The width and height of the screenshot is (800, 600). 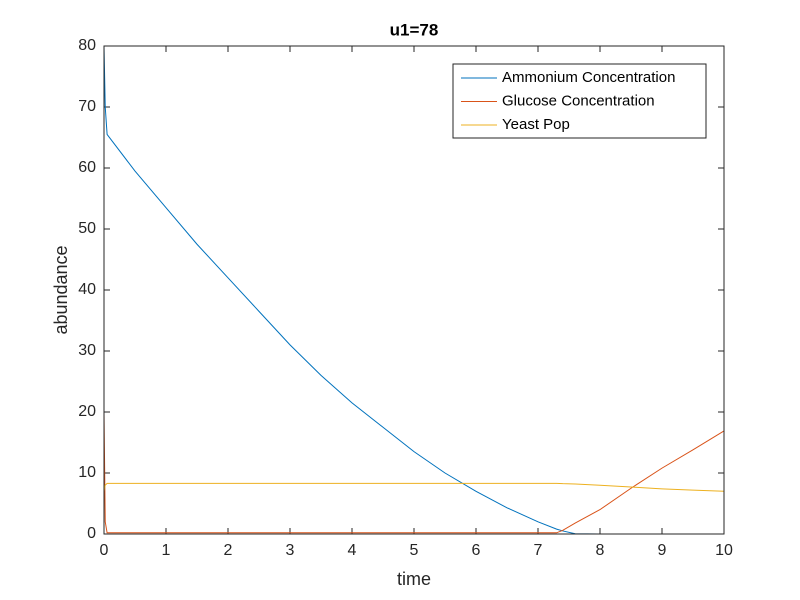 What do you see at coordinates (414, 579) in the screenshot?
I see `x-axis-label: time` at bounding box center [414, 579].